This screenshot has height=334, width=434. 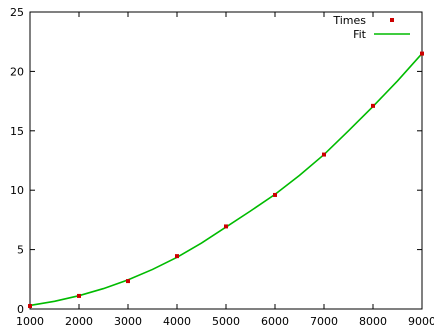 I want to click on y-tick-label: 25, so click(x=17, y=12).